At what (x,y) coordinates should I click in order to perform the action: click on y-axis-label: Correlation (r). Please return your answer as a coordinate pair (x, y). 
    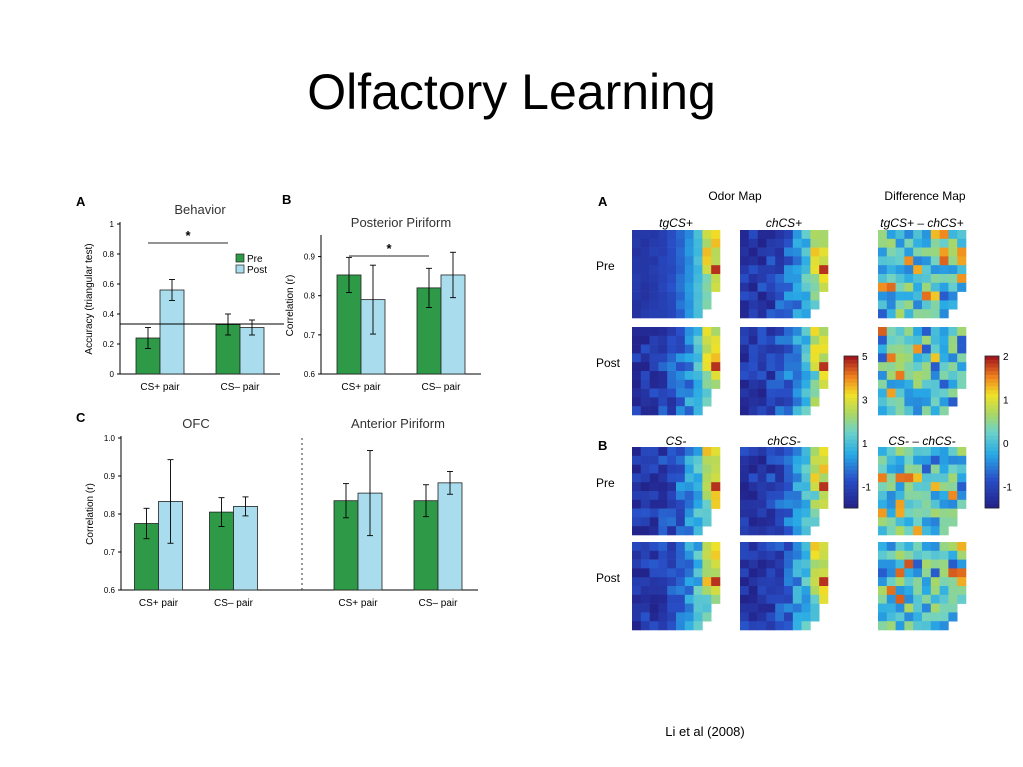
    Looking at the image, I should click on (290, 306).